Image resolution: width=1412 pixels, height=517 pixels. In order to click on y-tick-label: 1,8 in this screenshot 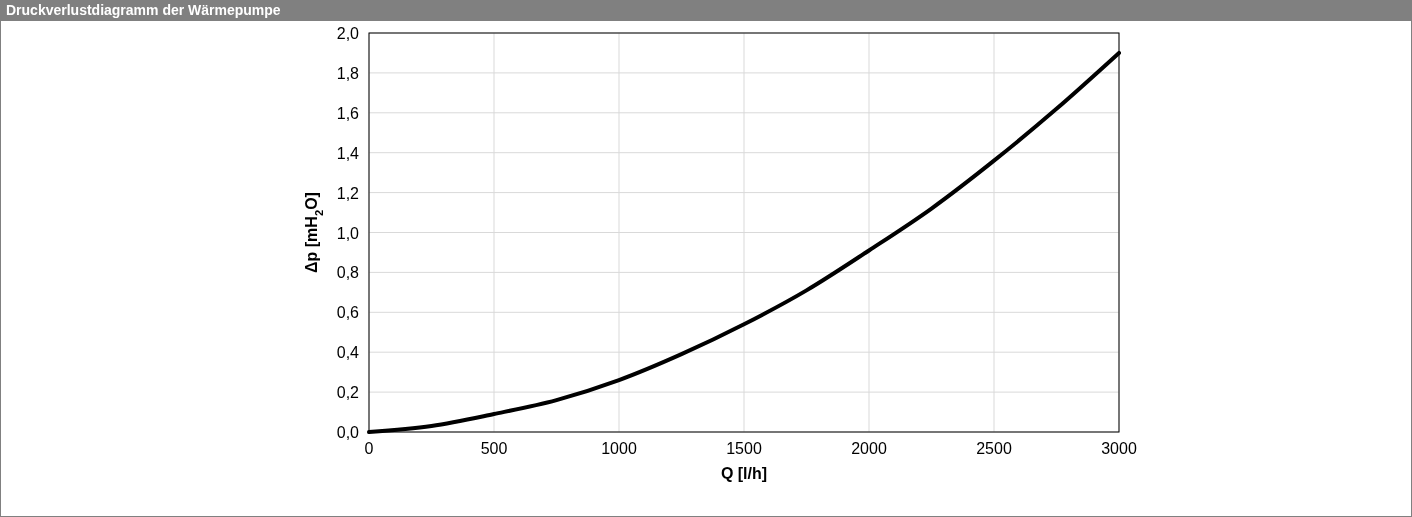, I will do `click(348, 73)`.